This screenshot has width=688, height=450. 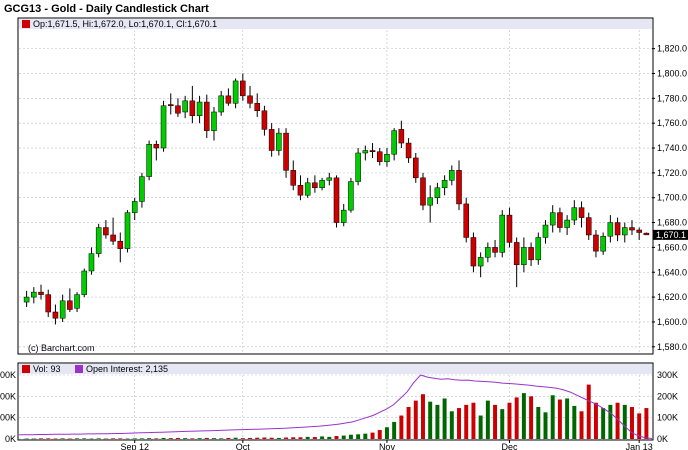 What do you see at coordinates (243, 446) in the screenshot?
I see `x-tick-label: Oct` at bounding box center [243, 446].